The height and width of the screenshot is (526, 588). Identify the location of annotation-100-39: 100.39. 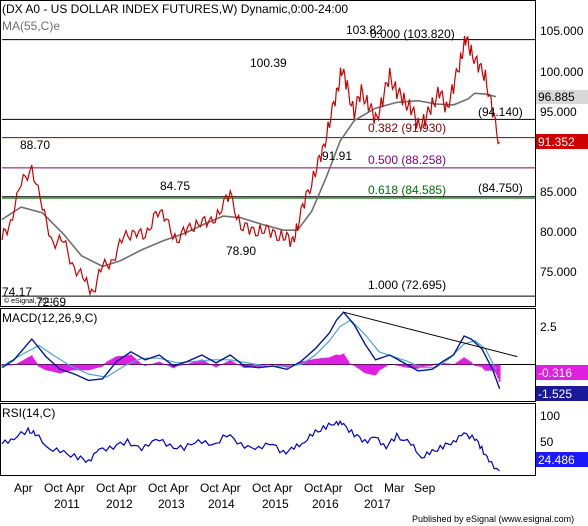
(268, 63).